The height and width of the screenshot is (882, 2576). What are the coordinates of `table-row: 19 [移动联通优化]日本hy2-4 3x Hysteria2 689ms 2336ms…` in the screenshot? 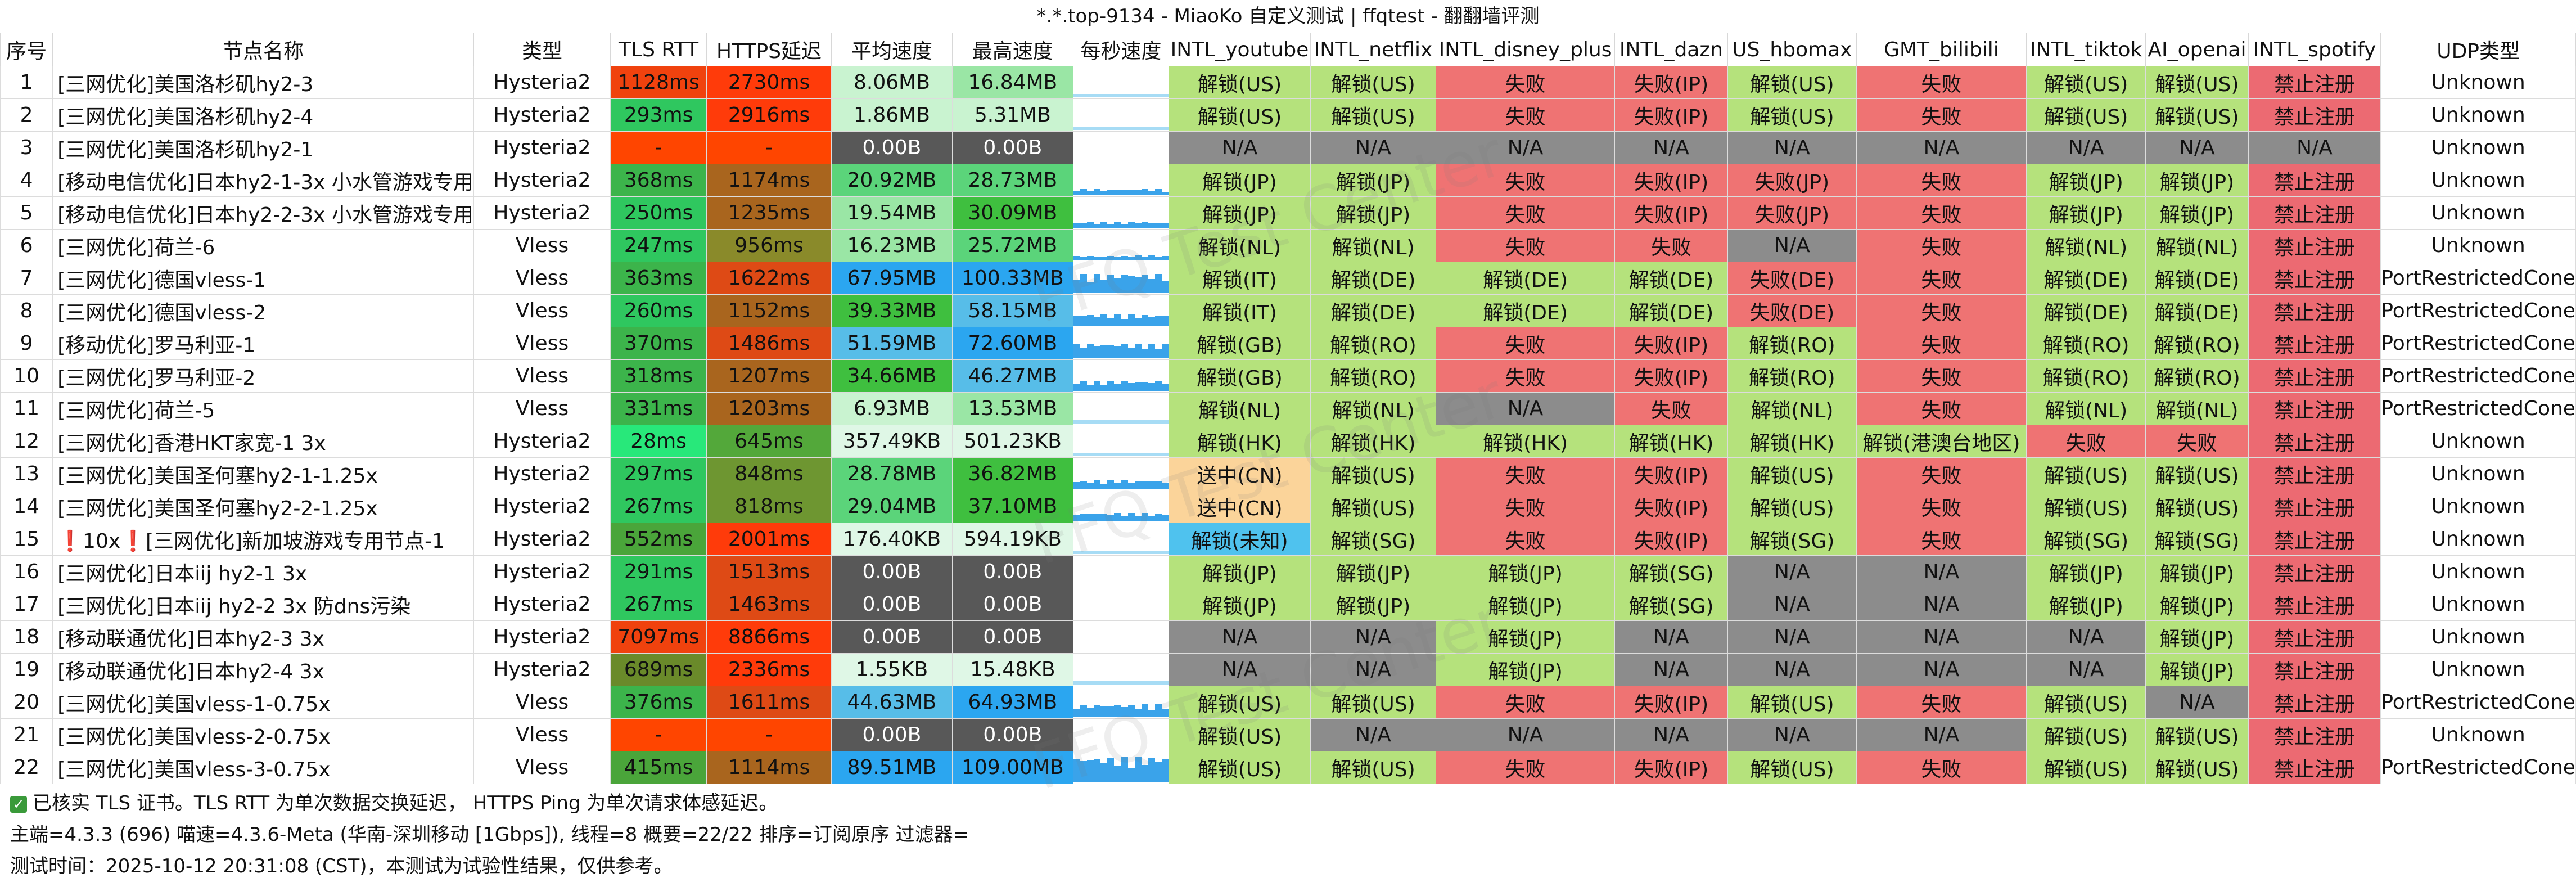 It's located at (1288, 669).